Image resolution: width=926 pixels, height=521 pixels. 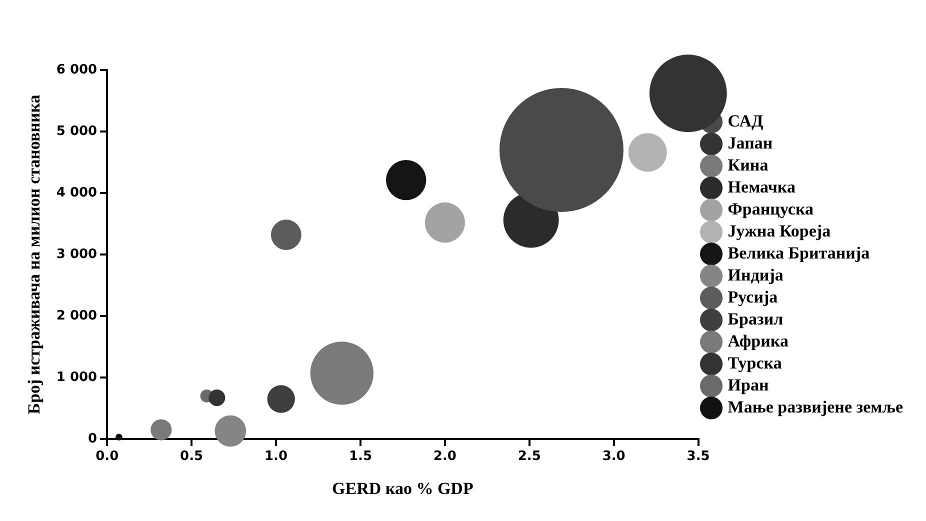 I want to click on y-tick-label: 2 000, so click(x=77, y=316).